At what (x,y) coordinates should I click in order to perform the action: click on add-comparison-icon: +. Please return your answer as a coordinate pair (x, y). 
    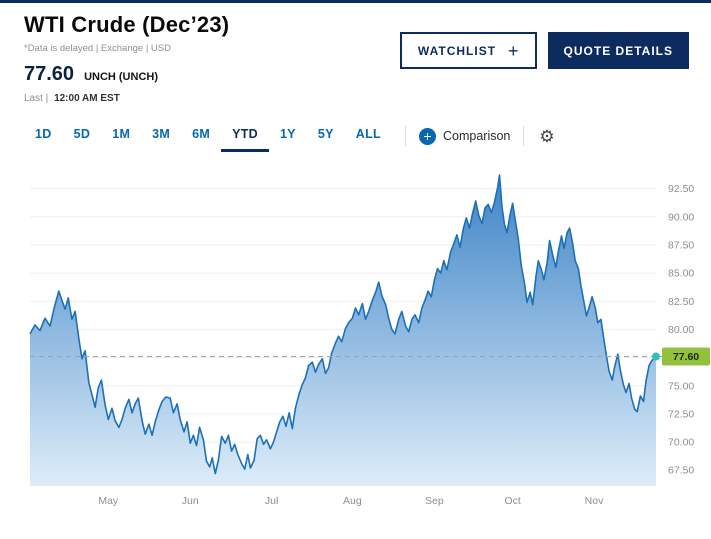
    Looking at the image, I should click on (427, 136).